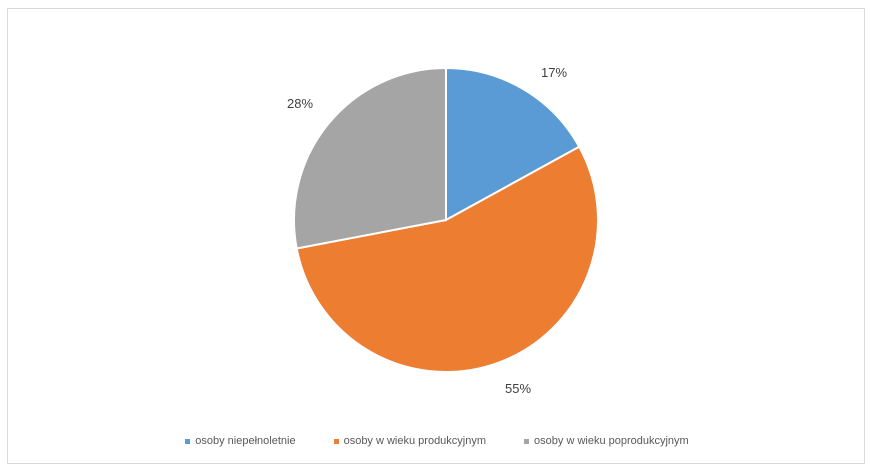  What do you see at coordinates (415, 441) in the screenshot?
I see `legend-label-1: osoby w wieku produkcyjnym` at bounding box center [415, 441].